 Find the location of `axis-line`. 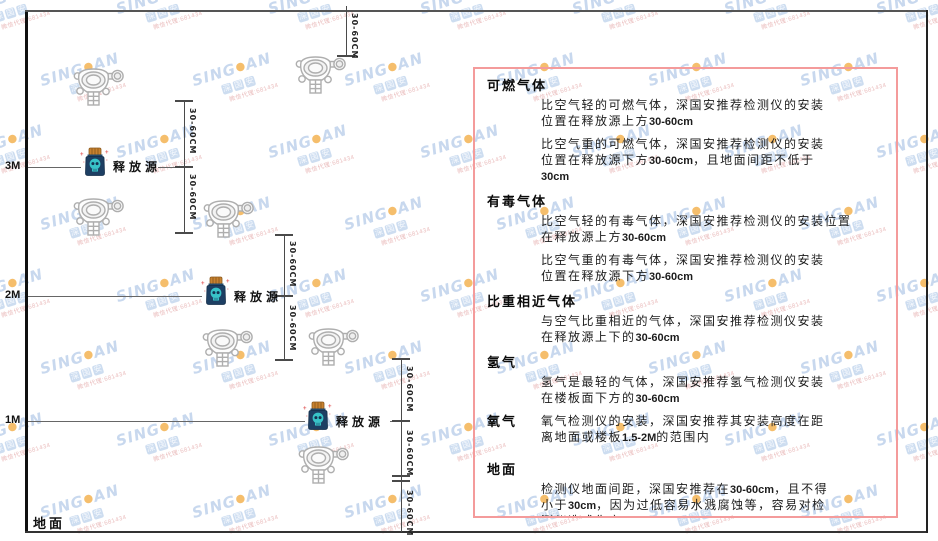

axis-line is located at coordinates (26, 271).